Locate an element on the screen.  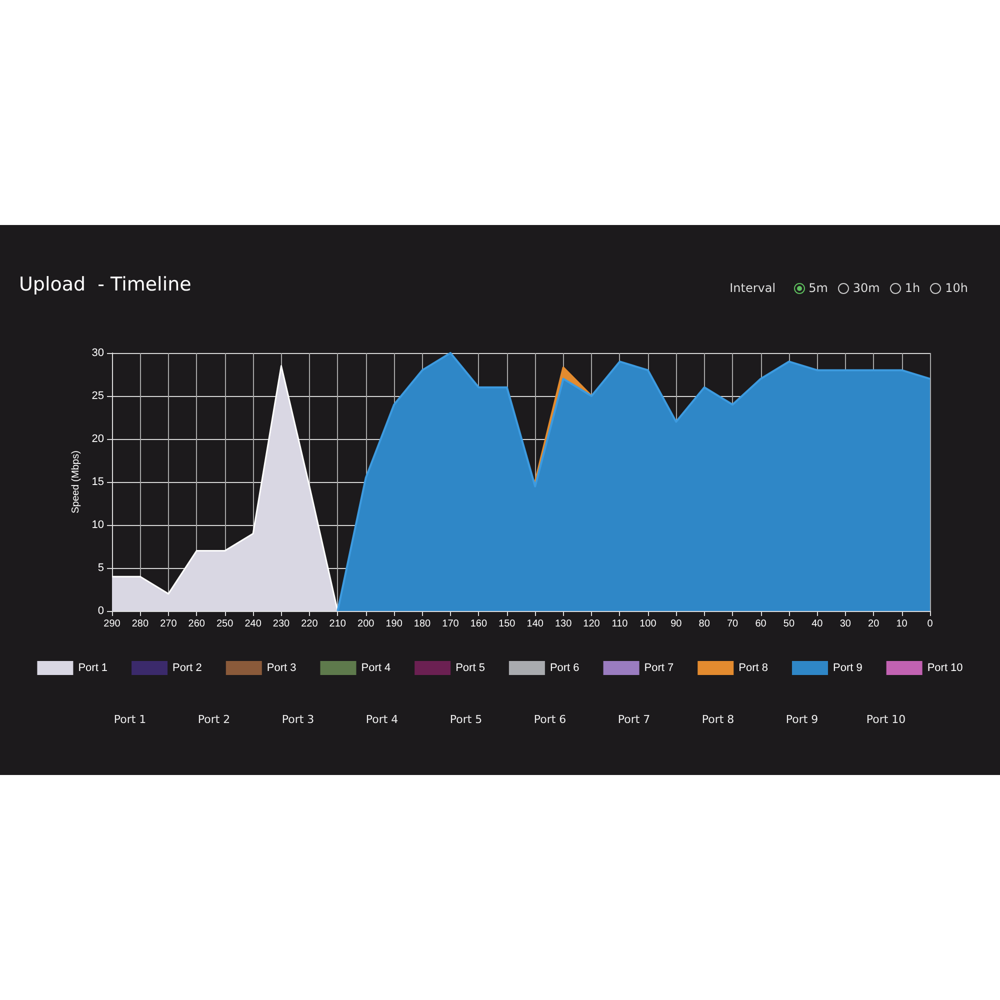
text: 1h is located at coordinates (912, 288).